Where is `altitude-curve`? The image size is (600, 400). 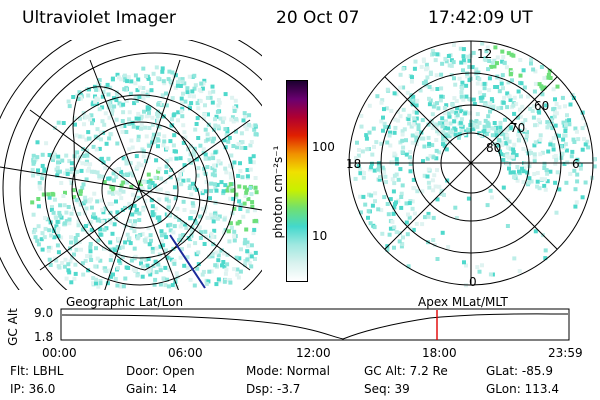 altitude-curve is located at coordinates (315, 326).